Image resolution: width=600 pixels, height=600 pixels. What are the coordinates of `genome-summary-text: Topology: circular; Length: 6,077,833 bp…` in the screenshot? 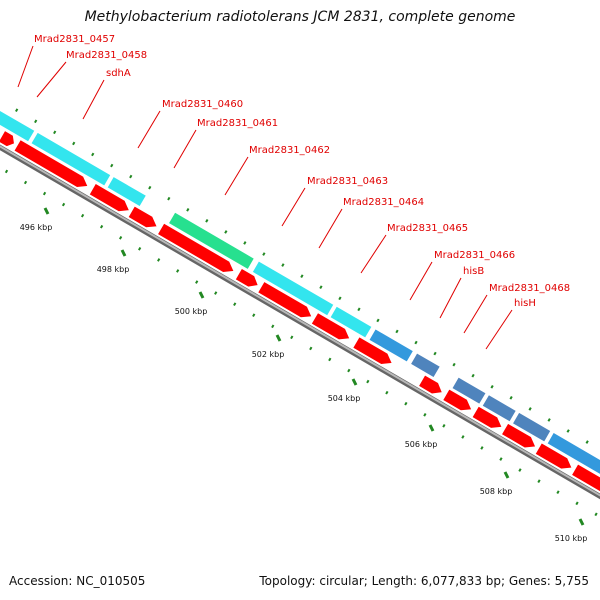 It's located at (424, 581).